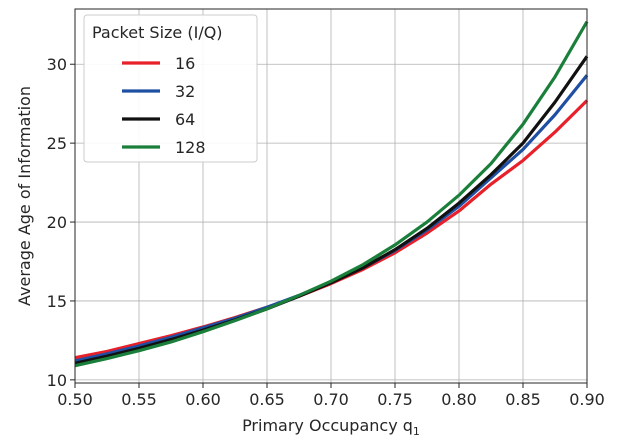 This screenshot has height=443, width=622. I want to click on x-tick-label: 0.55, so click(139, 399).